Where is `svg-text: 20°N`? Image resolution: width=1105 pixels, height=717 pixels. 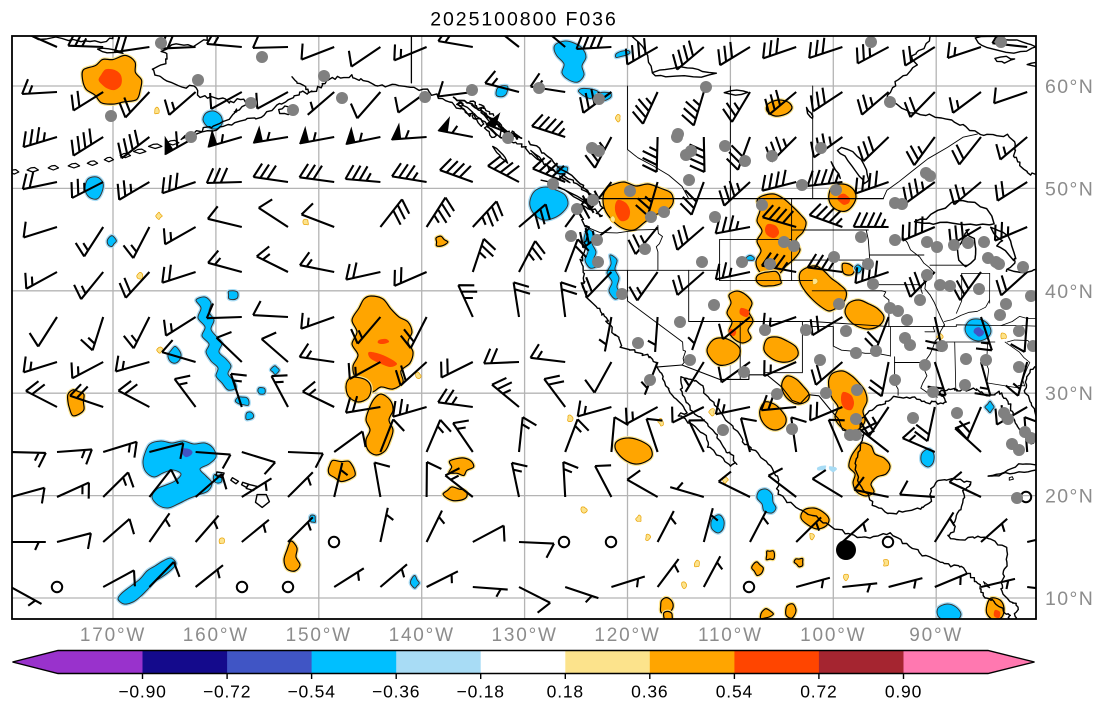
svg-text: 20°N is located at coordinates (1069, 497).